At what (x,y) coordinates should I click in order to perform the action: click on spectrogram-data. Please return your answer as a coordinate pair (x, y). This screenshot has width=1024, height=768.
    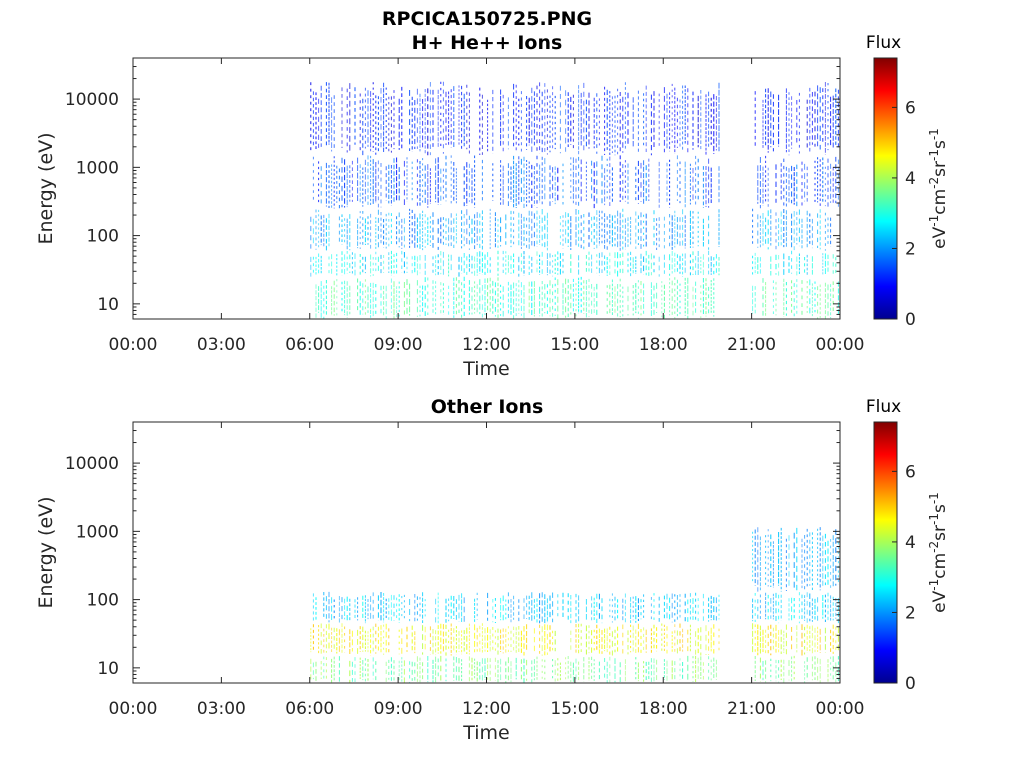
    Looking at the image, I should click on (574, 605).